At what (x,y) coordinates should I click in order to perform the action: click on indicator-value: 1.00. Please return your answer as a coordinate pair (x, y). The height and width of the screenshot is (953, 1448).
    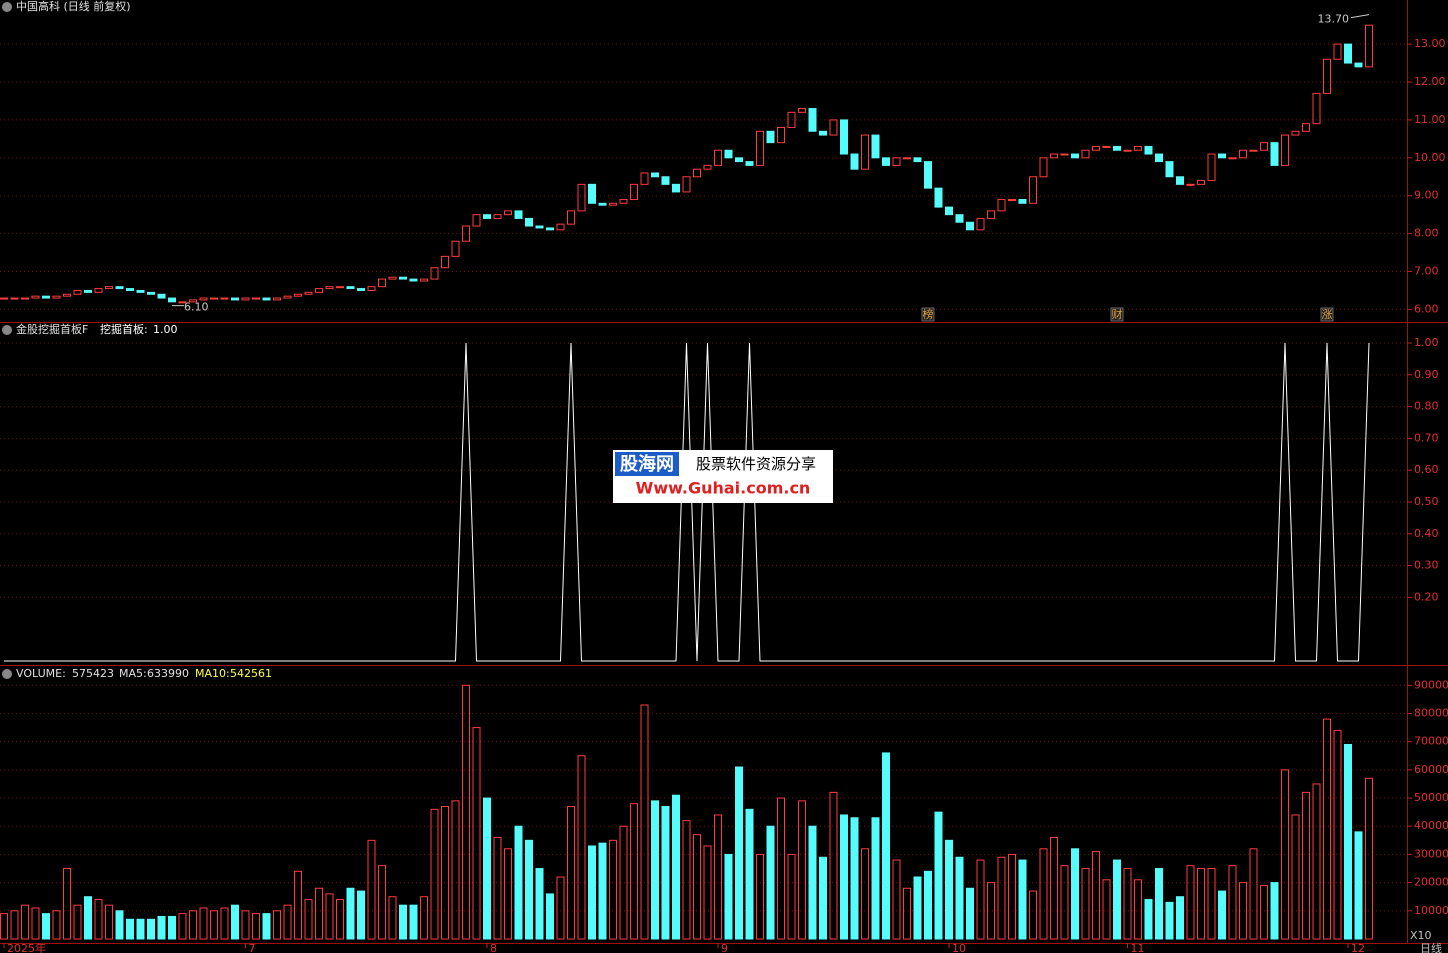
    Looking at the image, I should click on (165, 329).